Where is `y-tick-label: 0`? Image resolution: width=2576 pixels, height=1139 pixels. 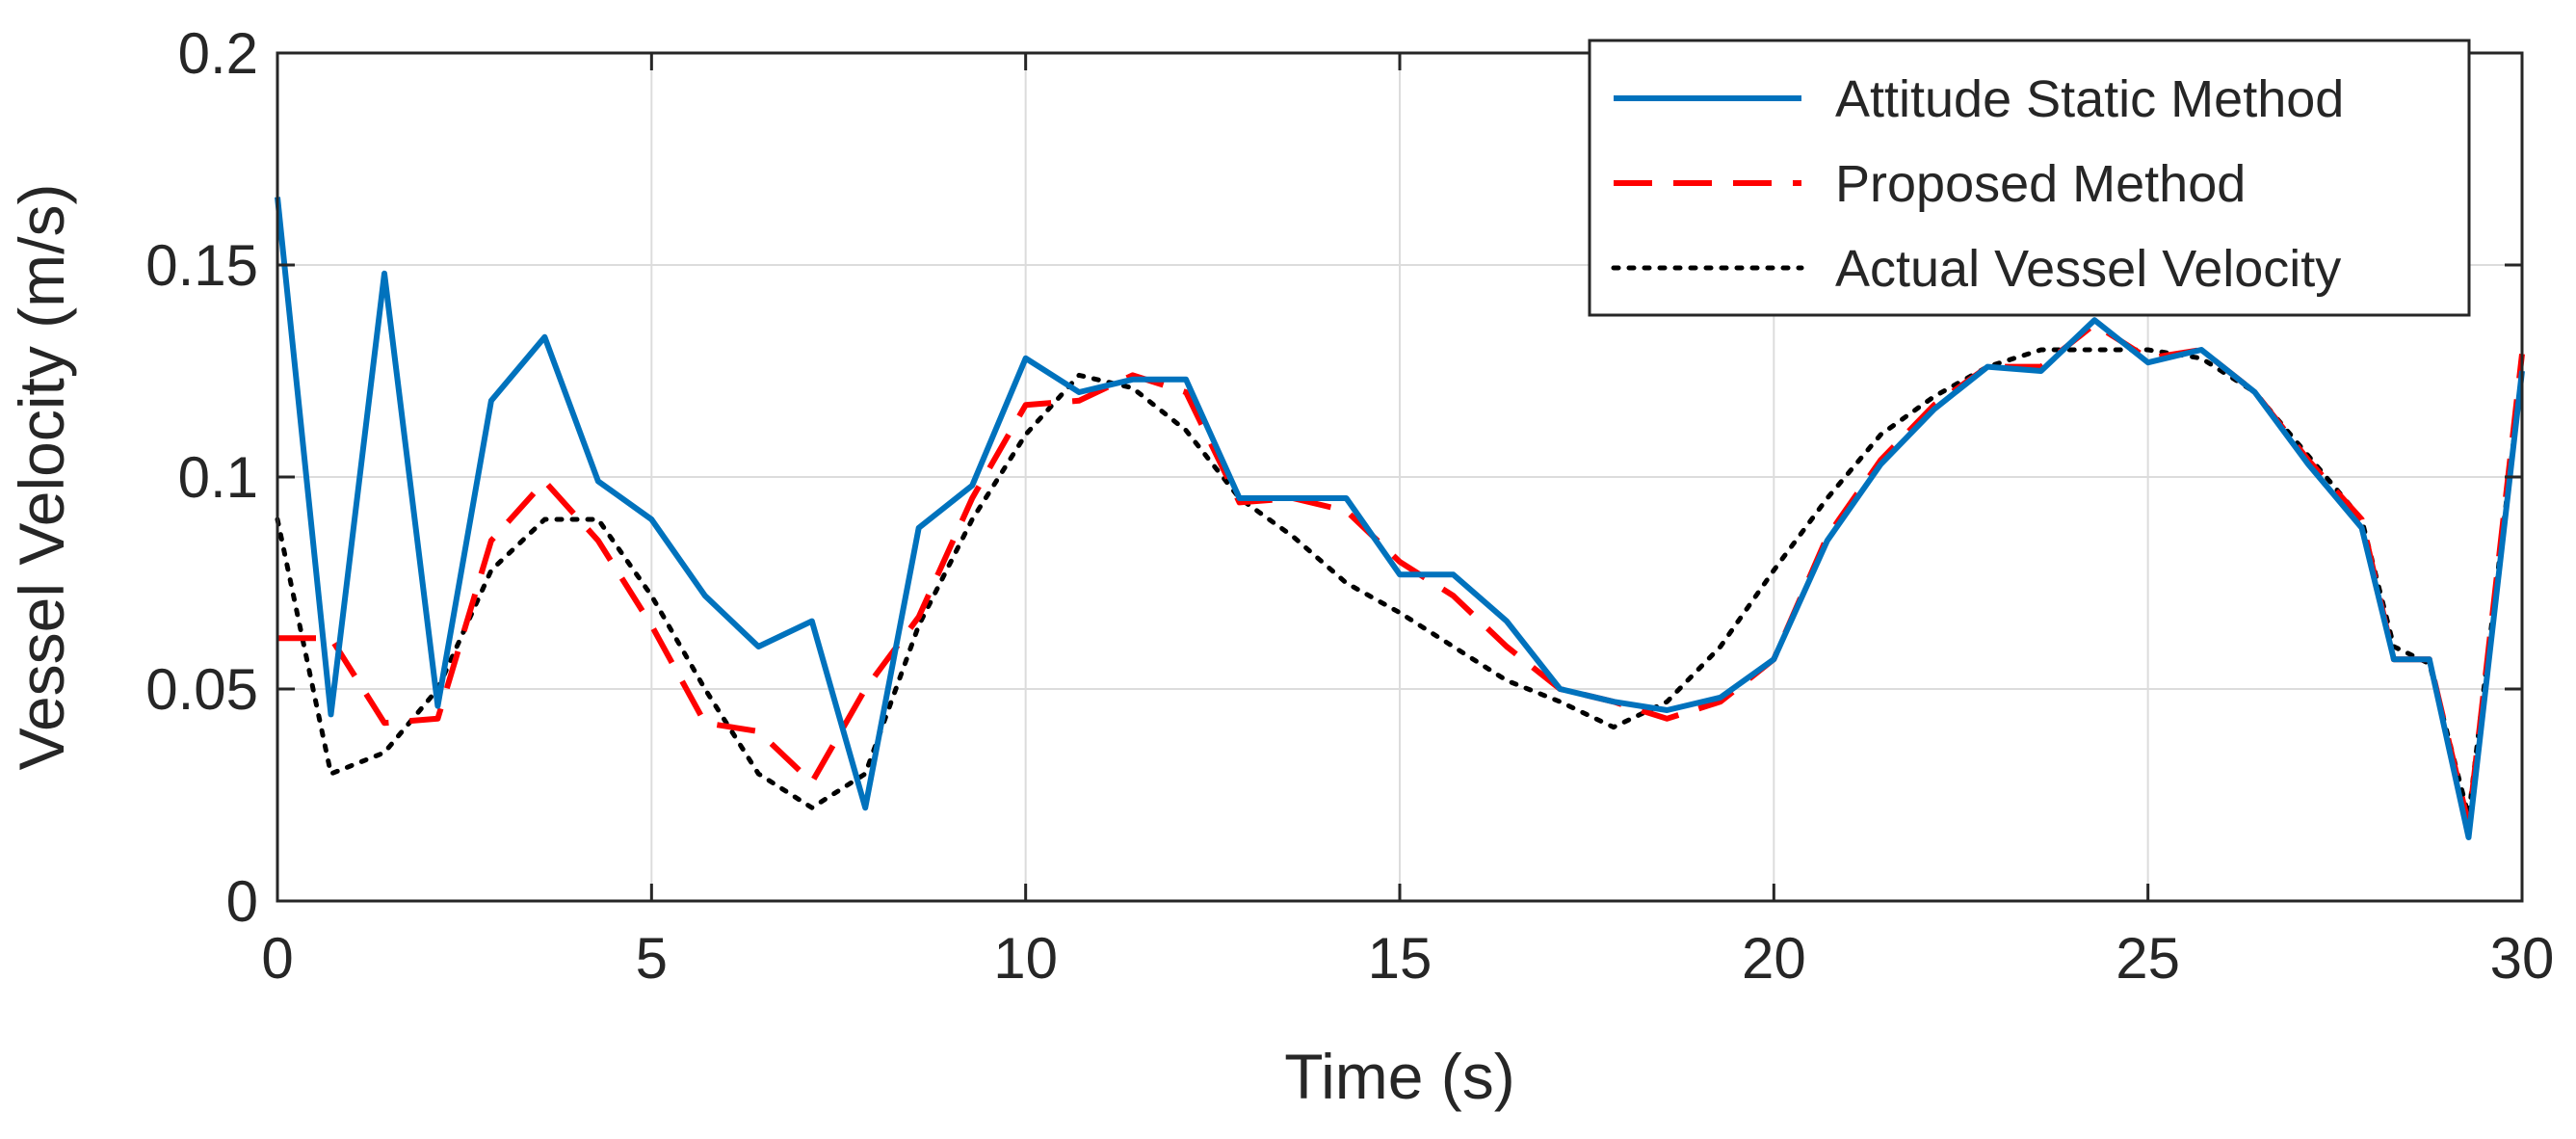
y-tick-label: 0 is located at coordinates (242, 901).